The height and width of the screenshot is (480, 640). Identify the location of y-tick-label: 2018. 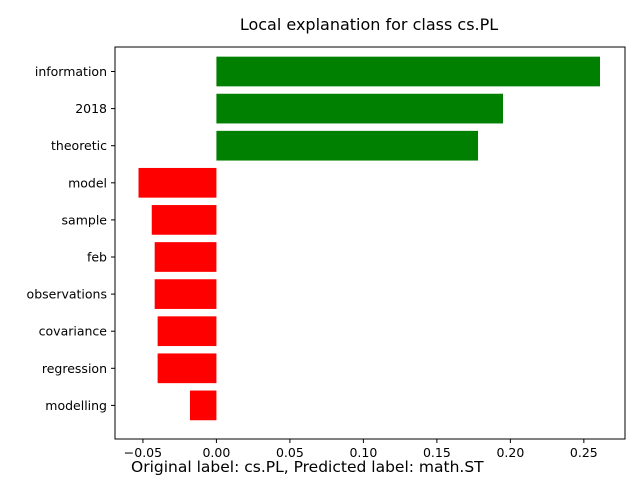
(91, 108).